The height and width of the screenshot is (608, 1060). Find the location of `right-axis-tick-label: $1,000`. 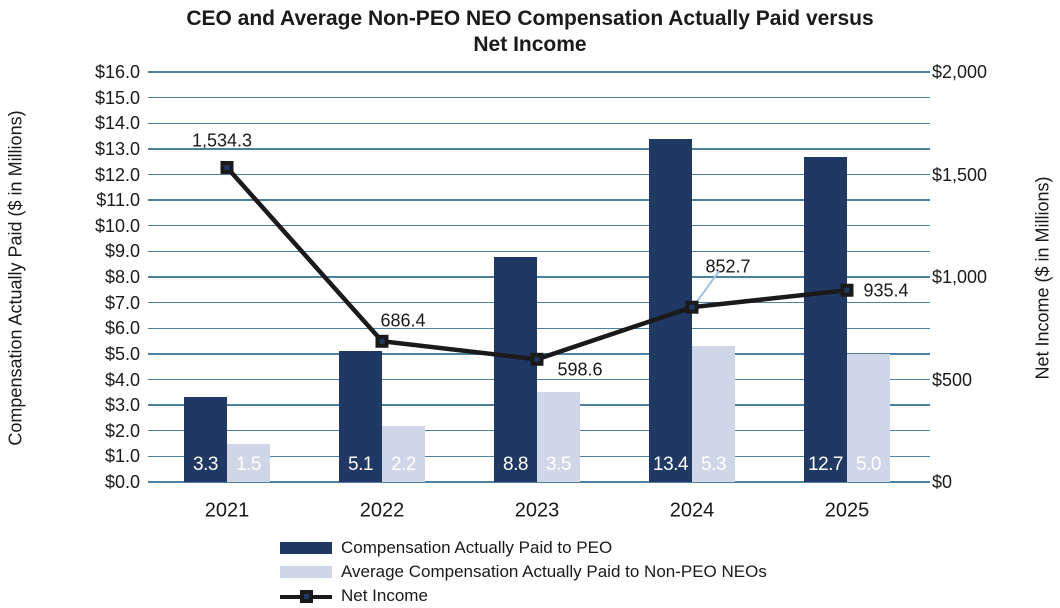

right-axis-tick-label: $1,000 is located at coordinates (960, 277).